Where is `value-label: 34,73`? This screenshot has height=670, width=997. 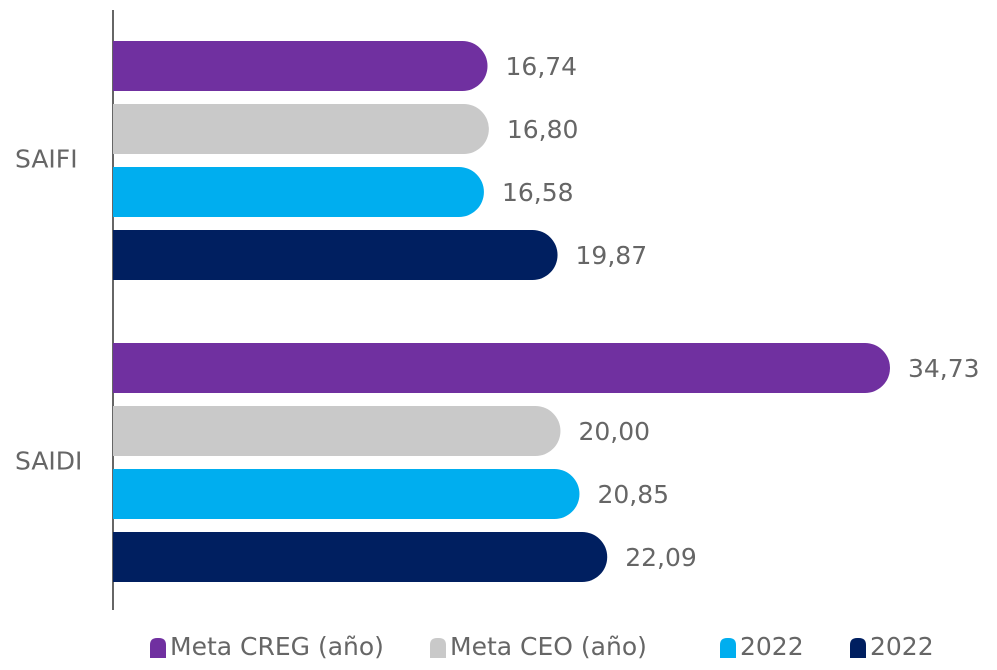
value-label: 34,73 is located at coordinates (944, 368).